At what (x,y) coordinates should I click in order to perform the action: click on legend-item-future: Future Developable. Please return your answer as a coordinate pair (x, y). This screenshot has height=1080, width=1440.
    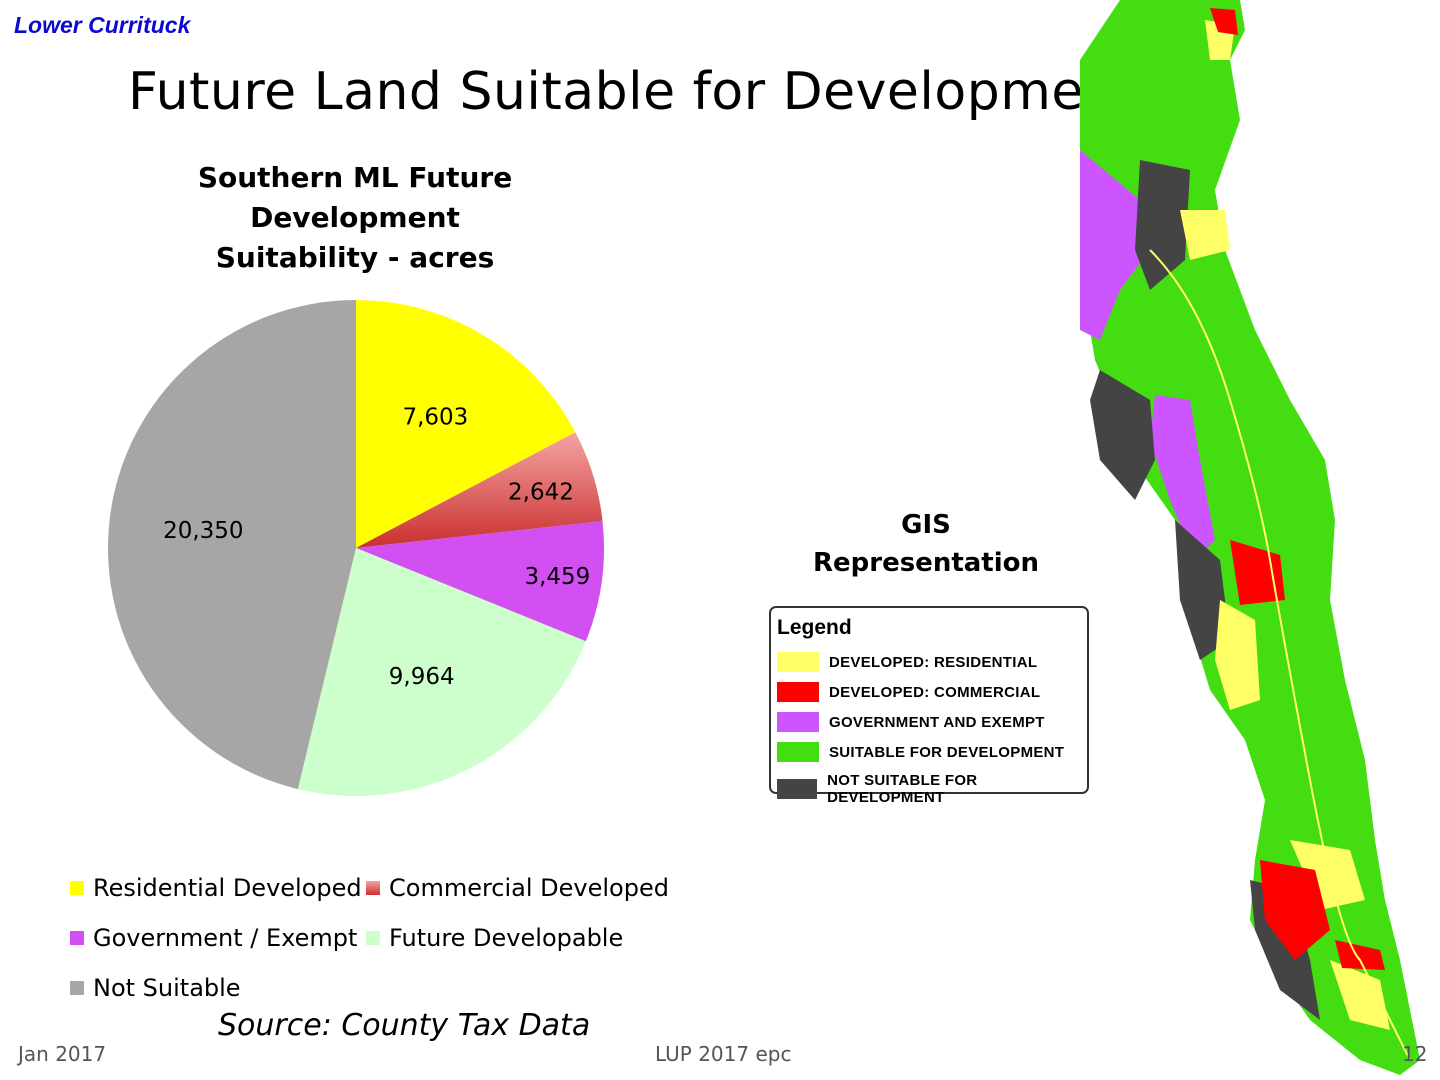
    Looking at the image, I should click on (494, 938).